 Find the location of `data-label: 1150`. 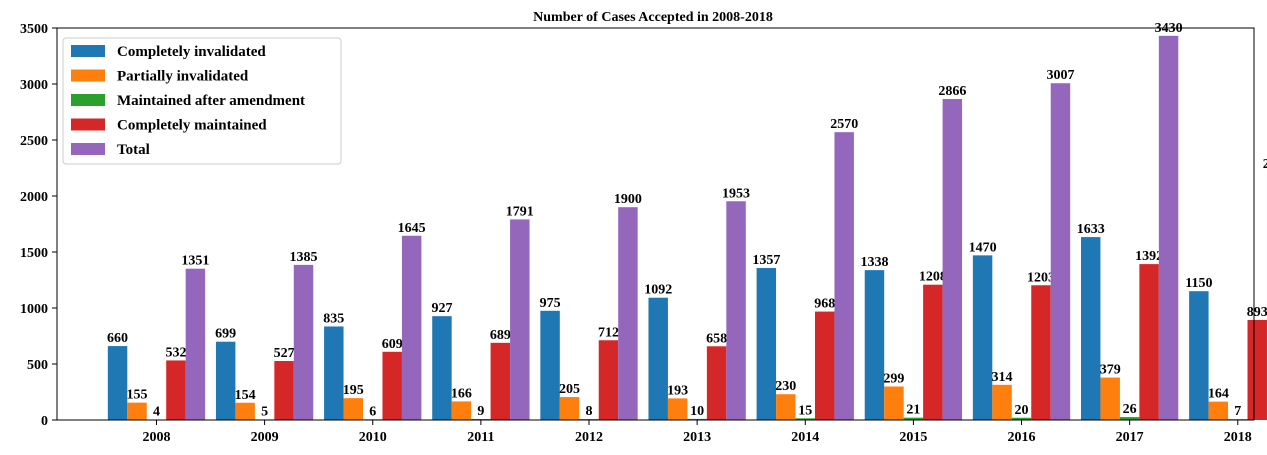

data-label: 1150 is located at coordinates (1198, 283).